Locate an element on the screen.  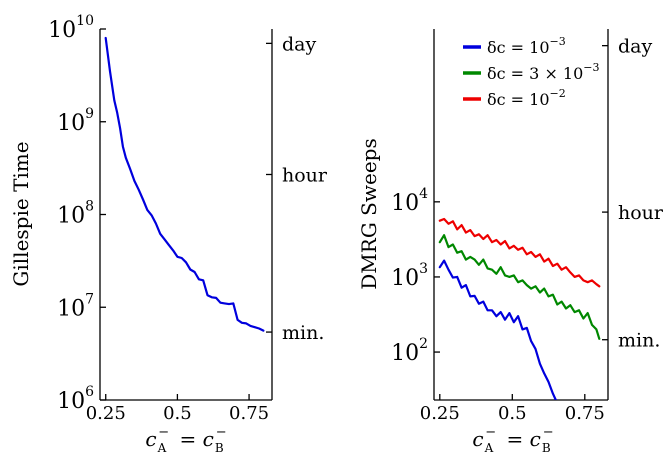
right-series-group is located at coordinates (520, 309).